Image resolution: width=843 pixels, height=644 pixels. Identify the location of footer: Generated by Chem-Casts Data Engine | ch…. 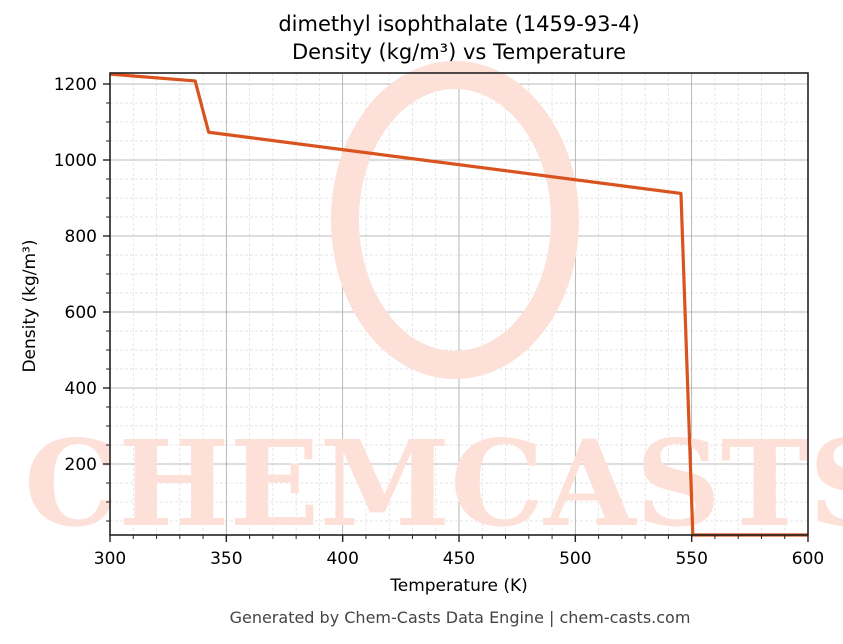
(460, 617).